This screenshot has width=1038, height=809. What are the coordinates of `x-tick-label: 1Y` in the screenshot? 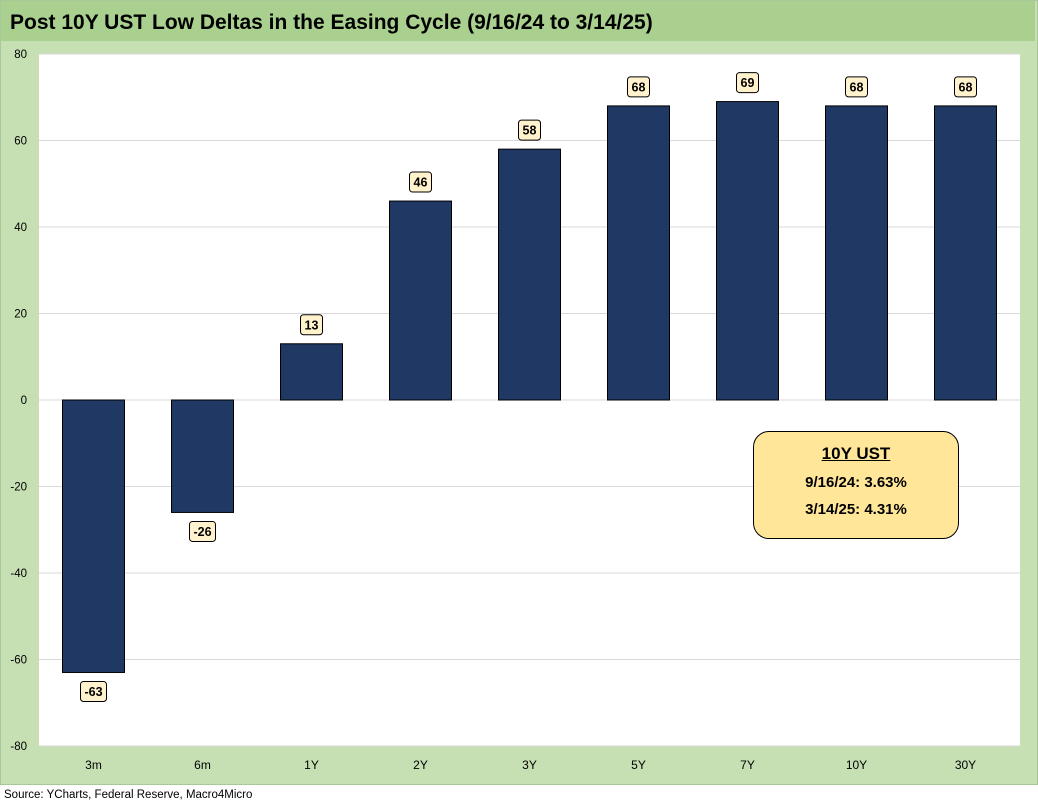 It's located at (311, 765).